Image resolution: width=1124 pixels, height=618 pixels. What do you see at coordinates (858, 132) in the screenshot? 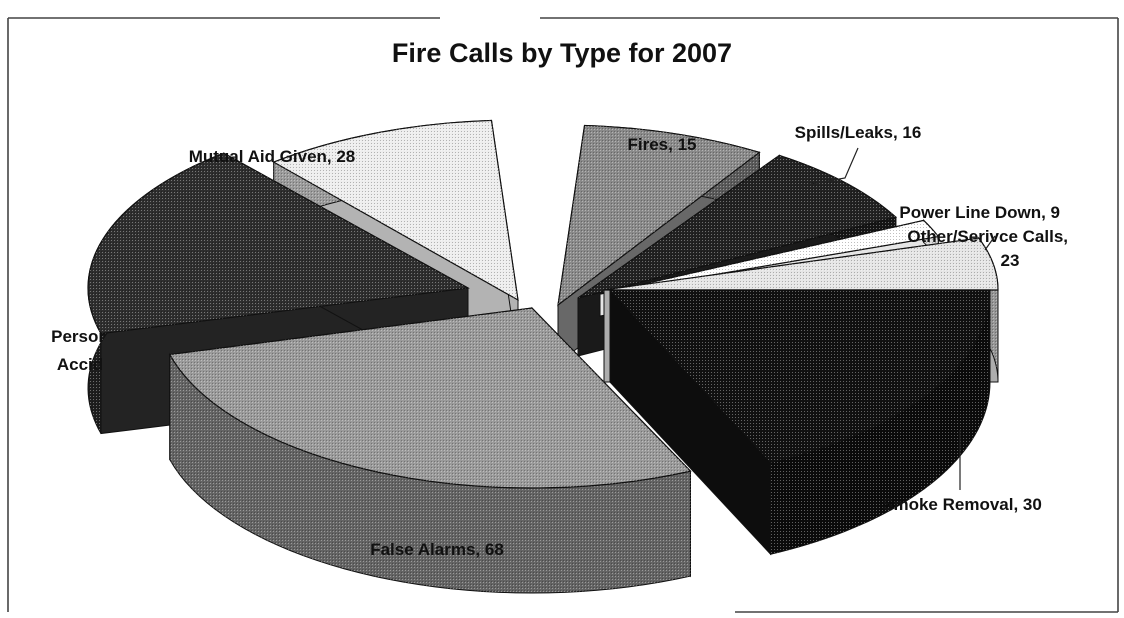
I see `slice-label-spills-leaks: Spills/Leaks, 16` at bounding box center [858, 132].